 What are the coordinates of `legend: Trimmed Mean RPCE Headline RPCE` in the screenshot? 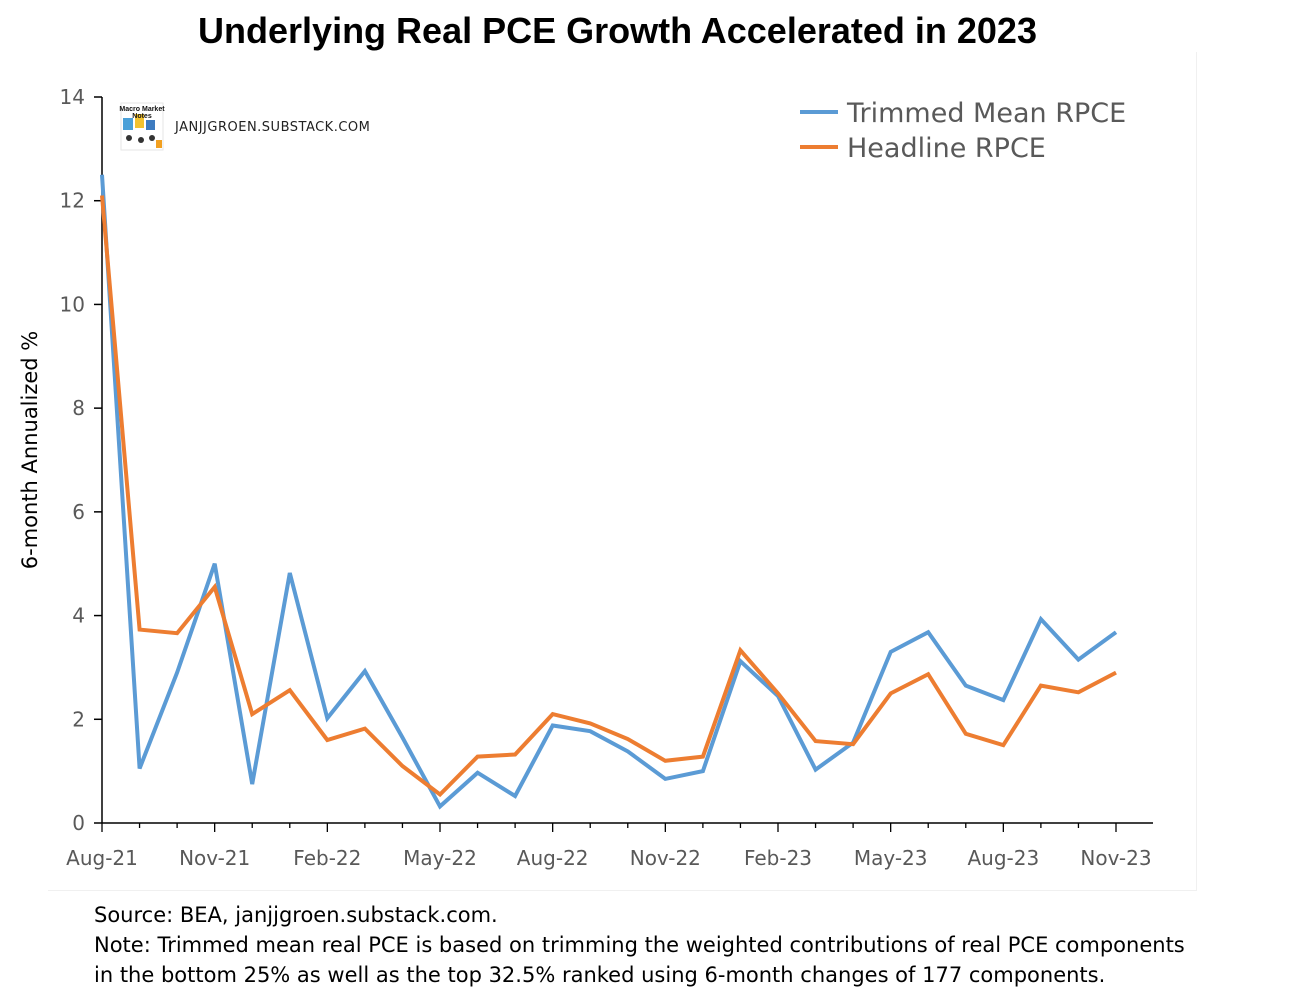 It's located at (963, 131).